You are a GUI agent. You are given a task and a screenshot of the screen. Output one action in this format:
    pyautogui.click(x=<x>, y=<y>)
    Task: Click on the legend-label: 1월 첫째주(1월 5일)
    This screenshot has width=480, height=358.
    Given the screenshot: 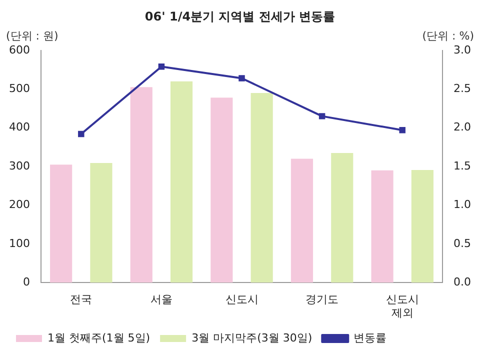 What is the action you would take?
    pyautogui.click(x=99, y=337)
    